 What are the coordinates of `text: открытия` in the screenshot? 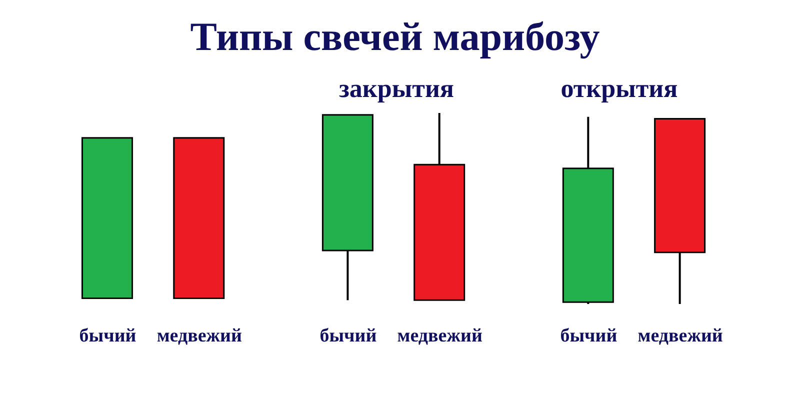 It's located at (619, 88).